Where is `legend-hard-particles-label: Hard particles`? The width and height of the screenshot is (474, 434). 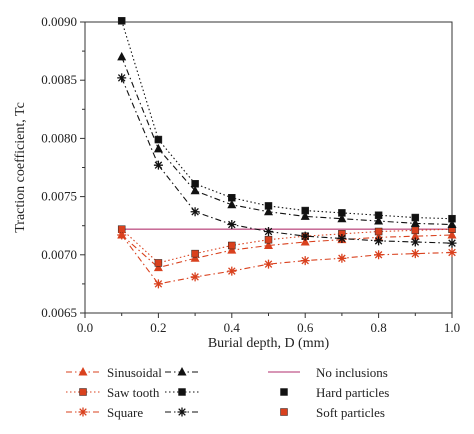 legend-hard-particles-label: Hard particles is located at coordinates (352, 392).